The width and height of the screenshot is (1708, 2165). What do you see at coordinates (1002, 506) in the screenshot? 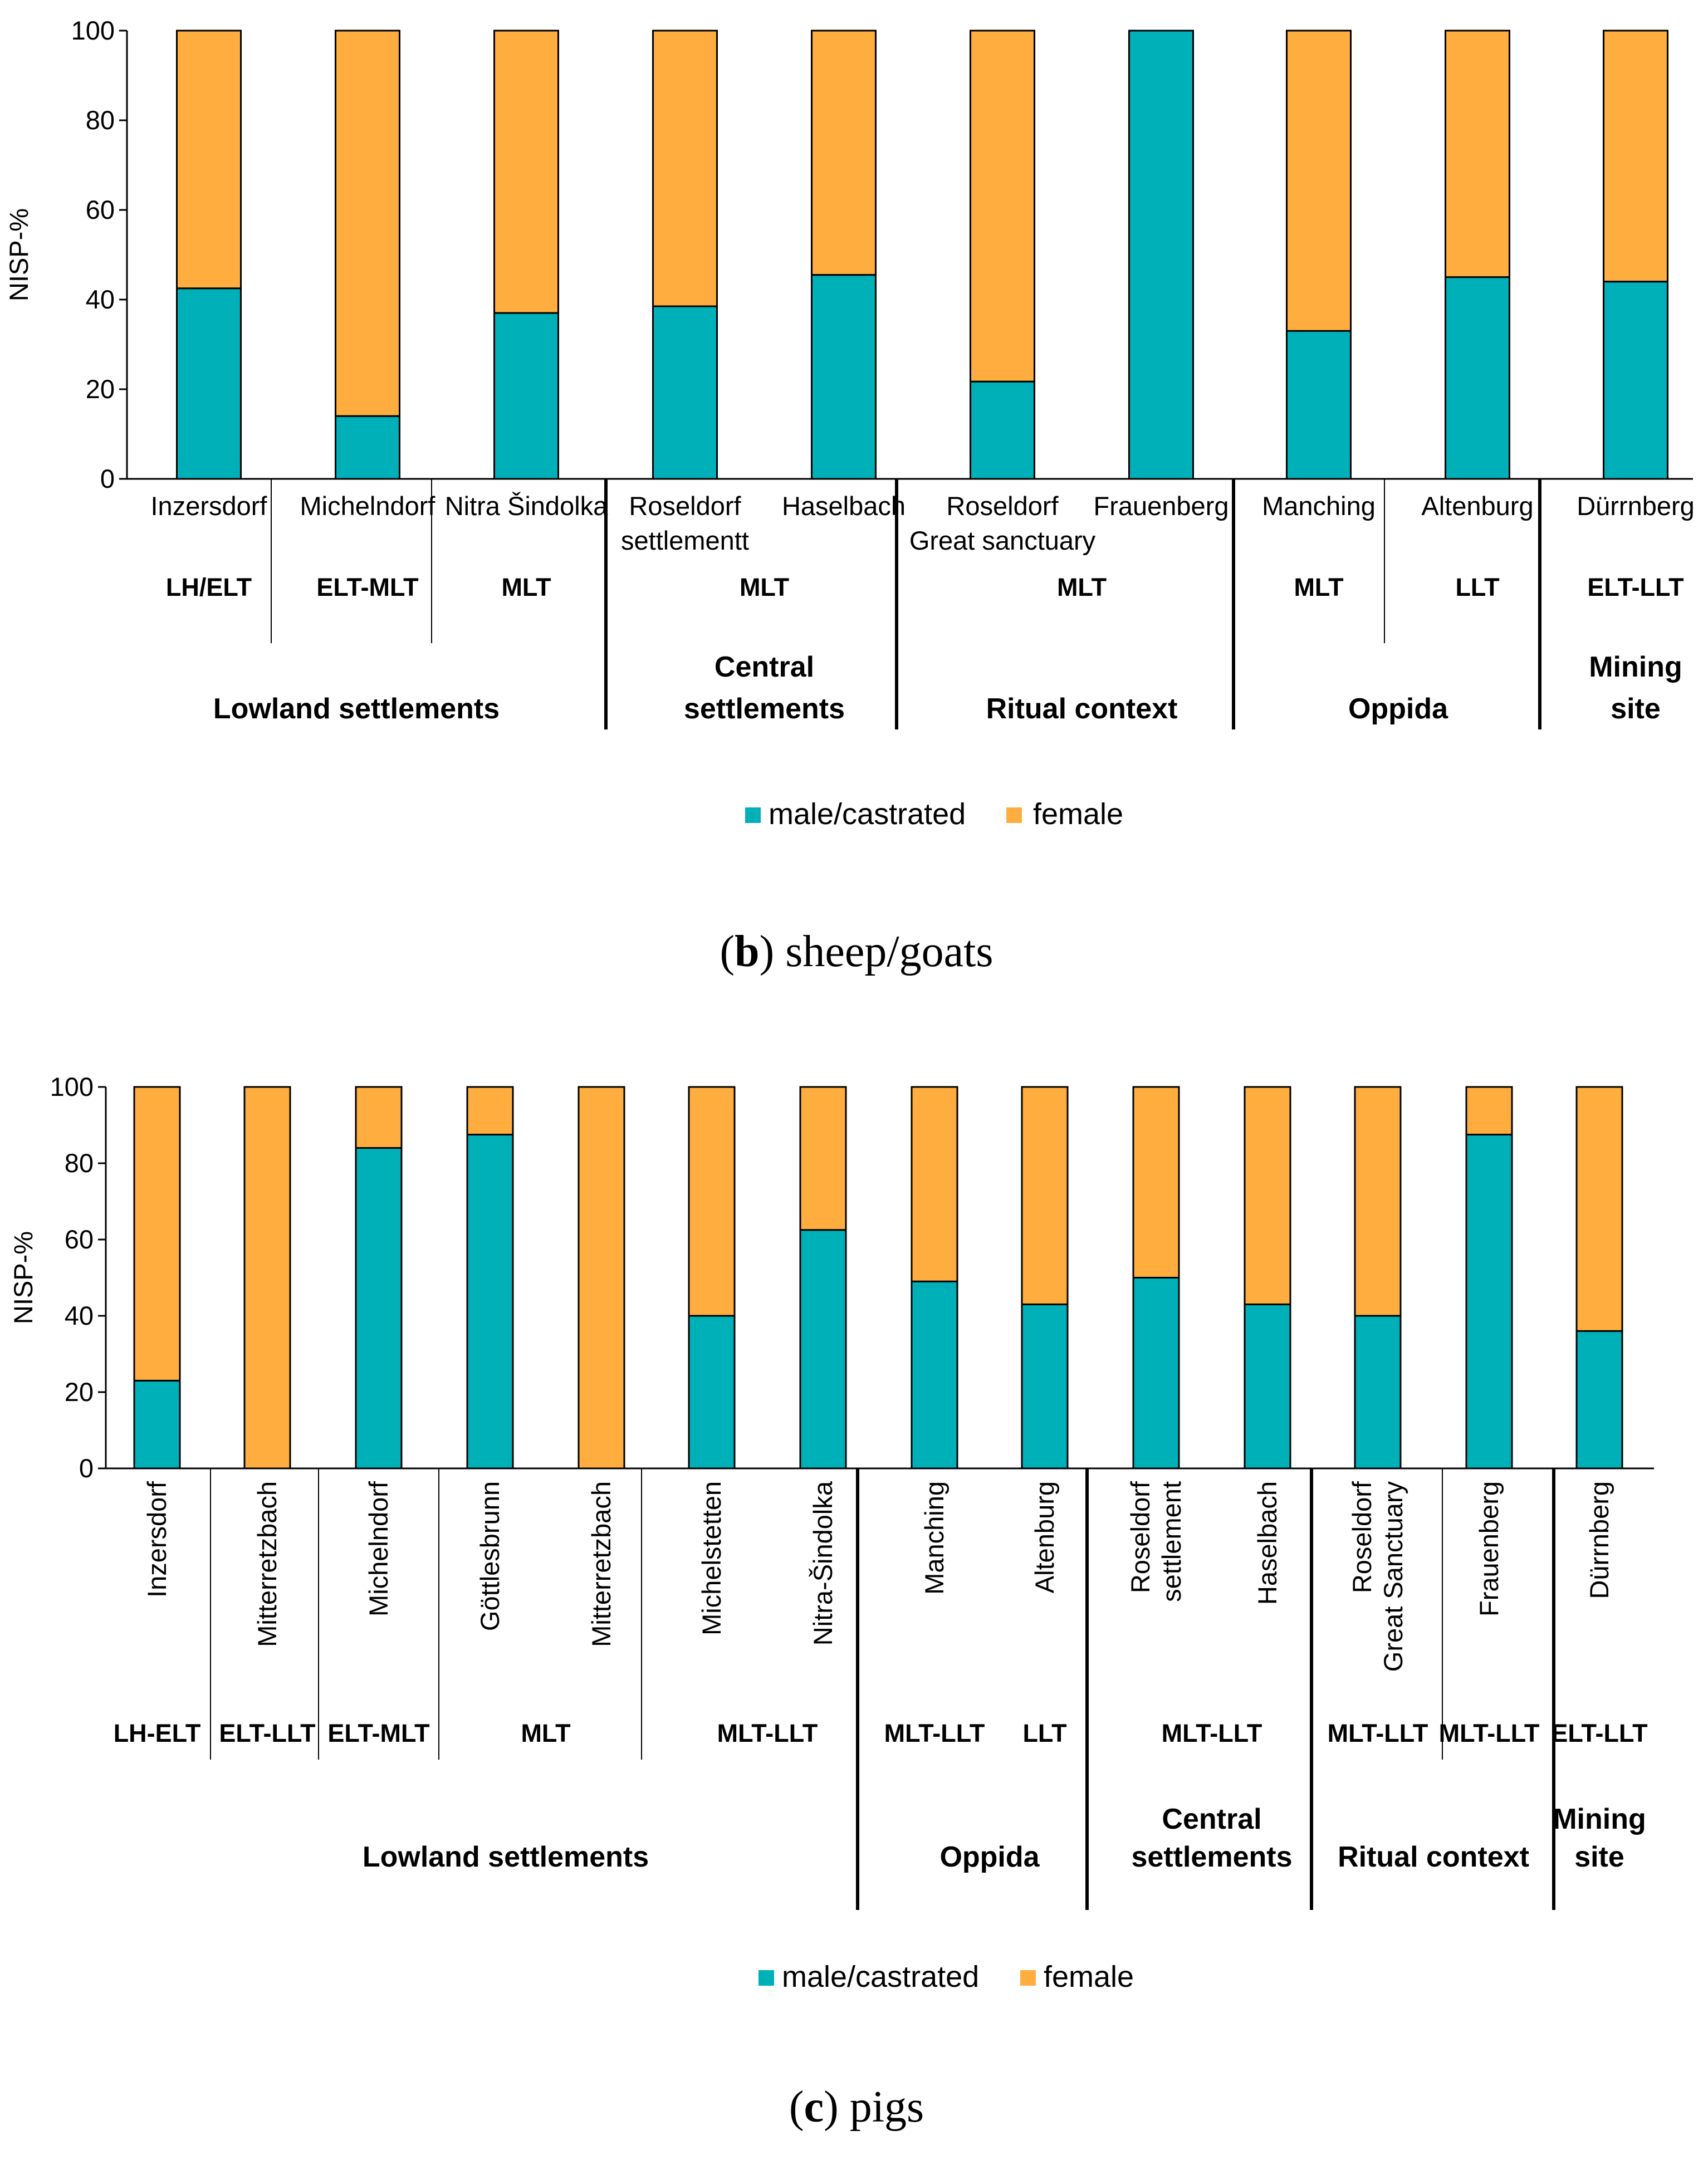
I see `category-label: Roseldorf` at bounding box center [1002, 506].